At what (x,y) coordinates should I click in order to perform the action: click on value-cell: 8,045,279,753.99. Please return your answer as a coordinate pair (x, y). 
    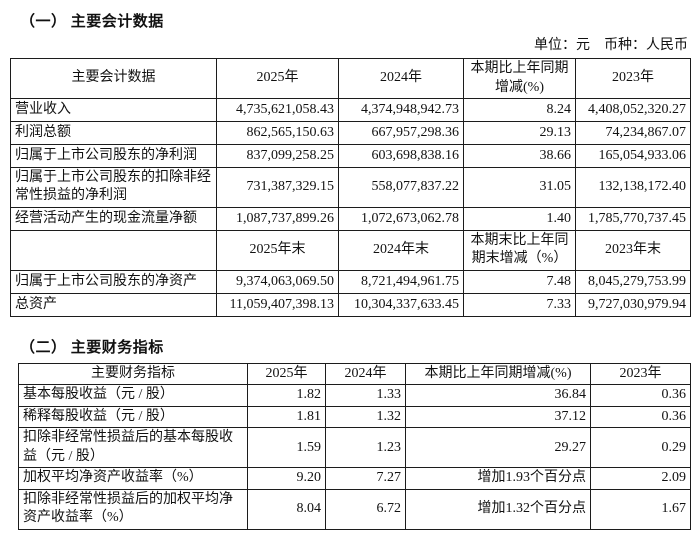
    Looking at the image, I should click on (633, 281).